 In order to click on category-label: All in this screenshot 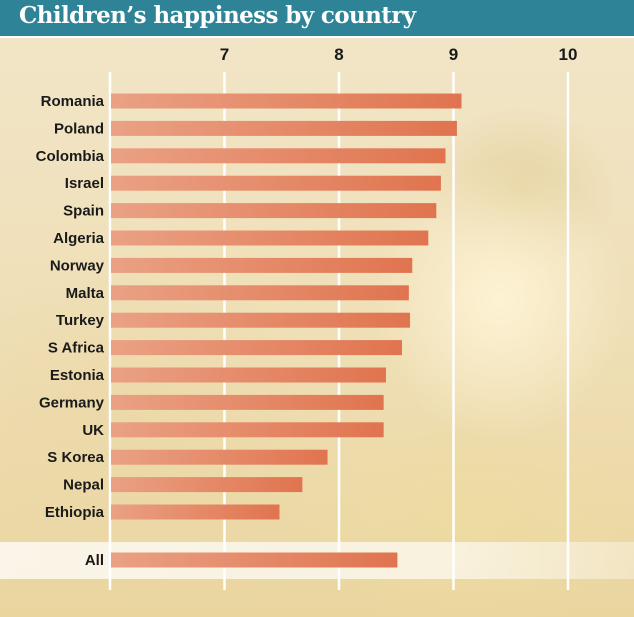, I will do `click(94, 560)`.